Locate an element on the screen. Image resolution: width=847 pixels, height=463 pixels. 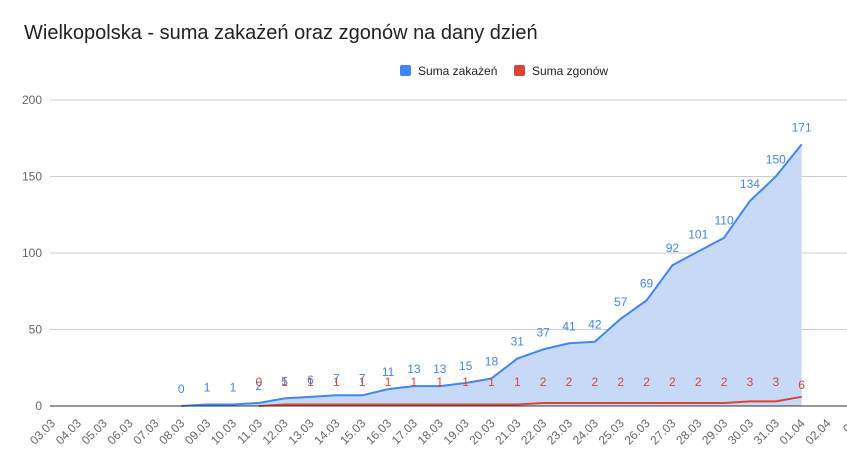
y-tick-label: 200 is located at coordinates (32, 100).